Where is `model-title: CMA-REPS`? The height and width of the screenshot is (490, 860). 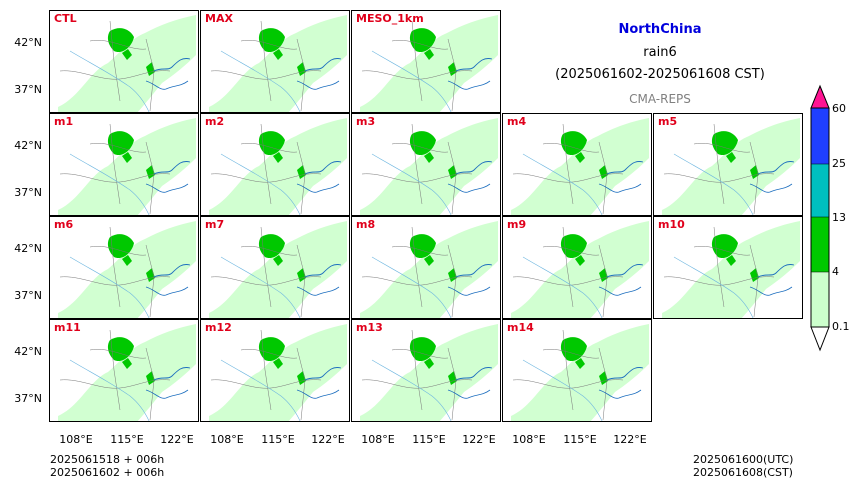
model-title: CMA-REPS is located at coordinates (660, 99).